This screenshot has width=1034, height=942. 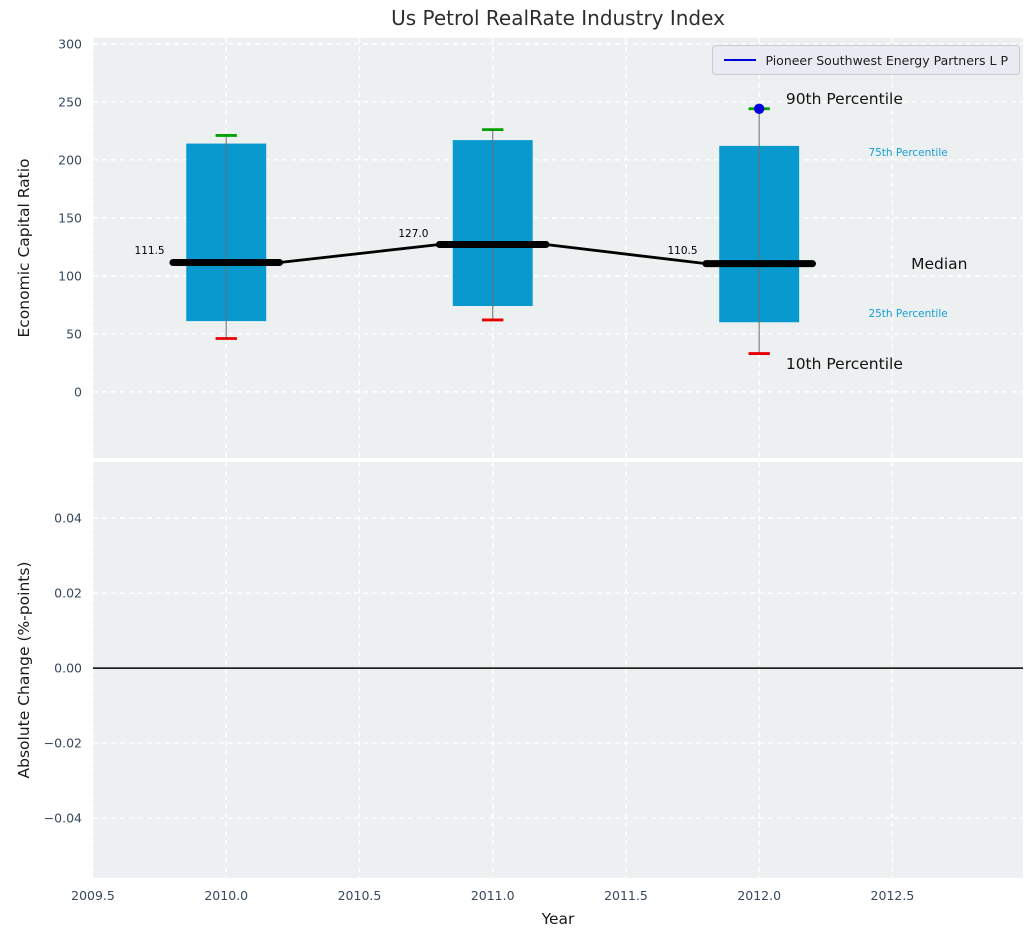 What do you see at coordinates (740, 60) in the screenshot?
I see `legend-line-sample` at bounding box center [740, 60].